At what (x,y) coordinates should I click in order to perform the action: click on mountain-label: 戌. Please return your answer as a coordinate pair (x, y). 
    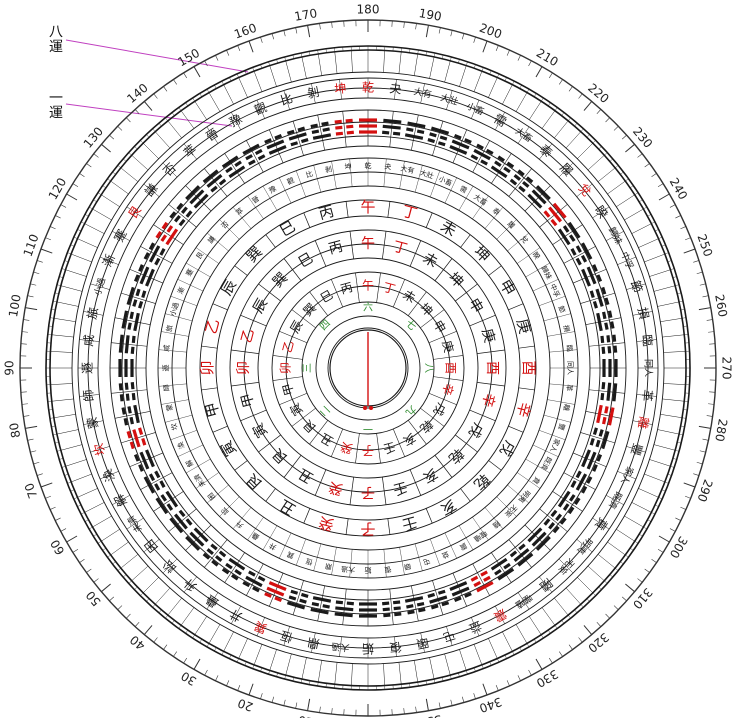
    Looking at the image, I should click on (507, 448).